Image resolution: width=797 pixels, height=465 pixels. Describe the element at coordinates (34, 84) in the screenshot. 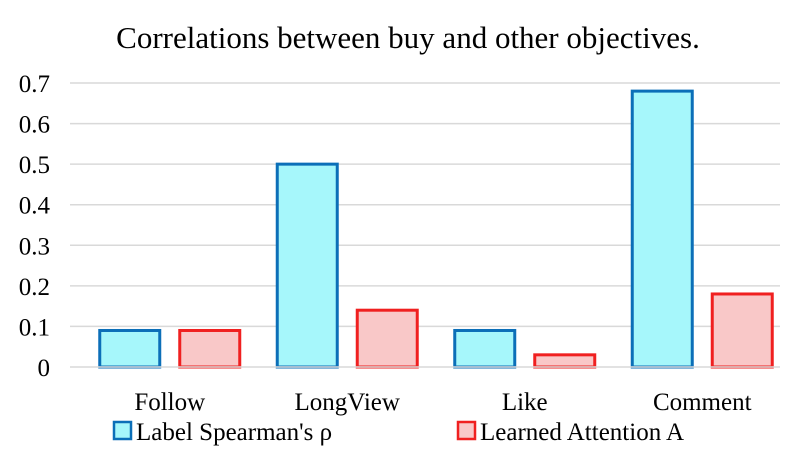

I see `y-tick-label: 0.7` at that location.